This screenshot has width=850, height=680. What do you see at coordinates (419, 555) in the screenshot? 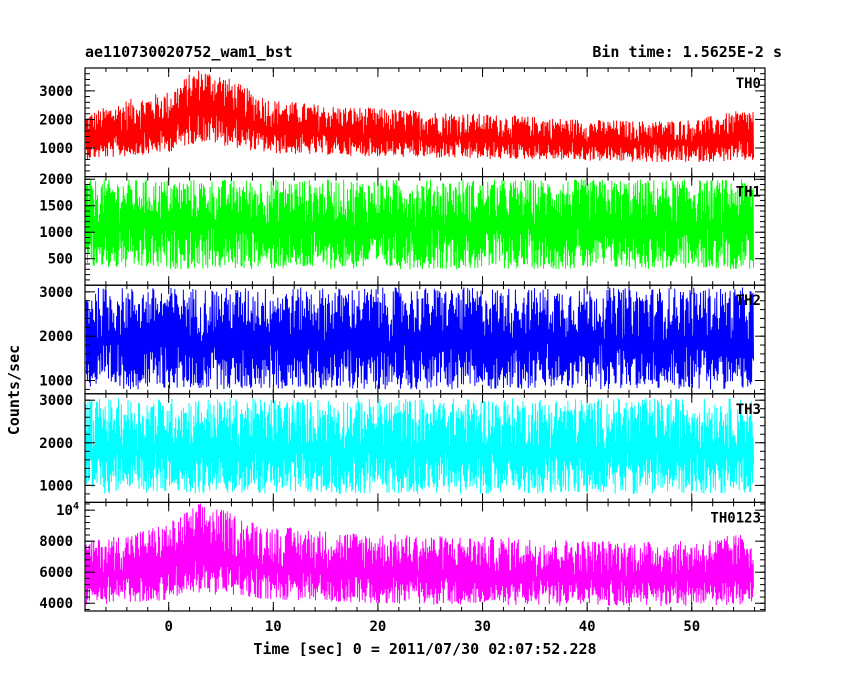
I see `series-line-th0123` at bounding box center [419, 555].